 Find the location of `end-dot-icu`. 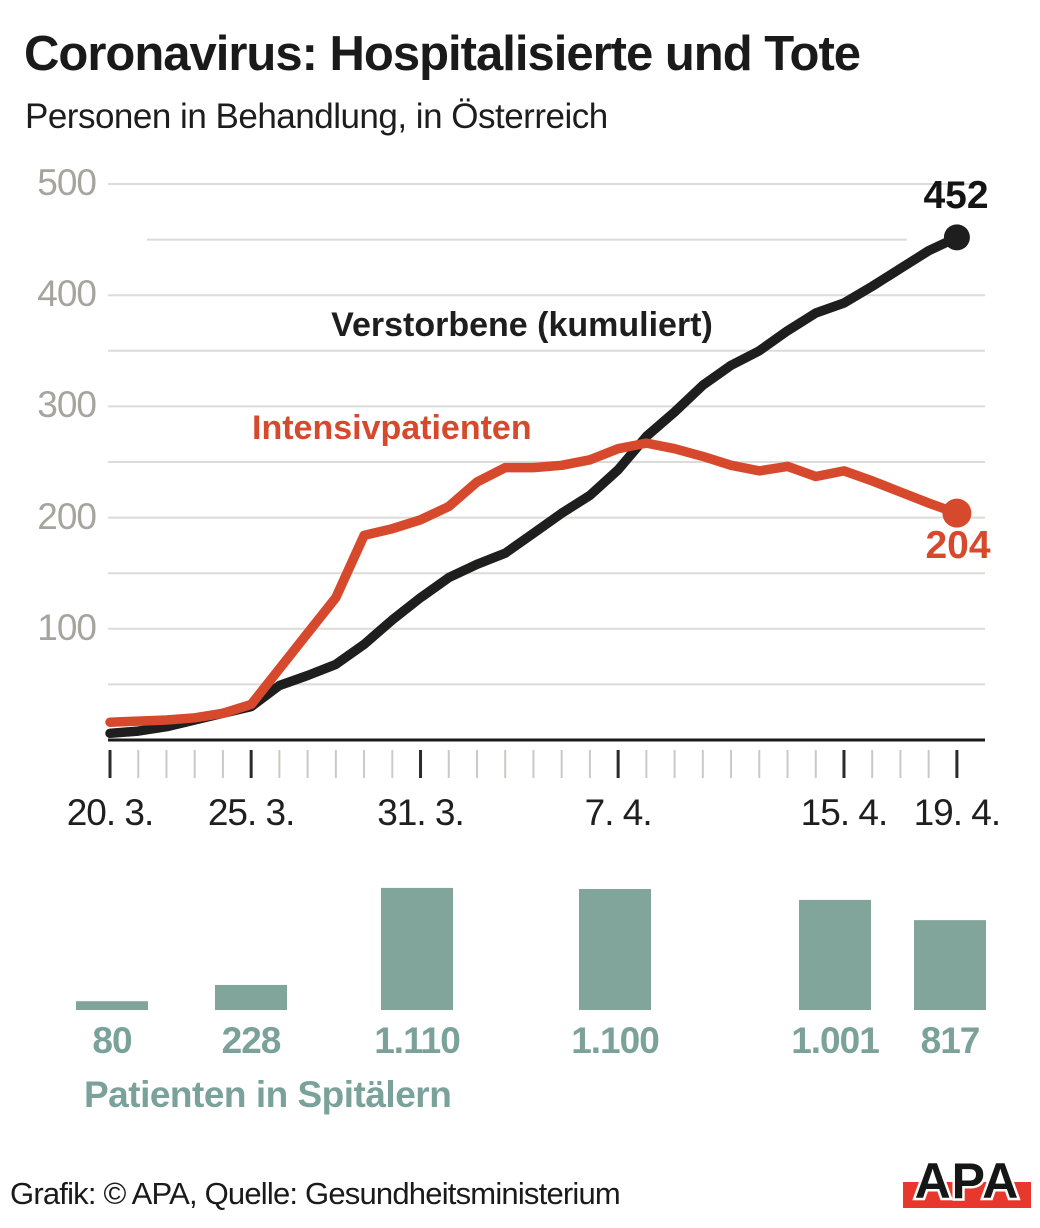

end-dot-icu is located at coordinates (957, 513).